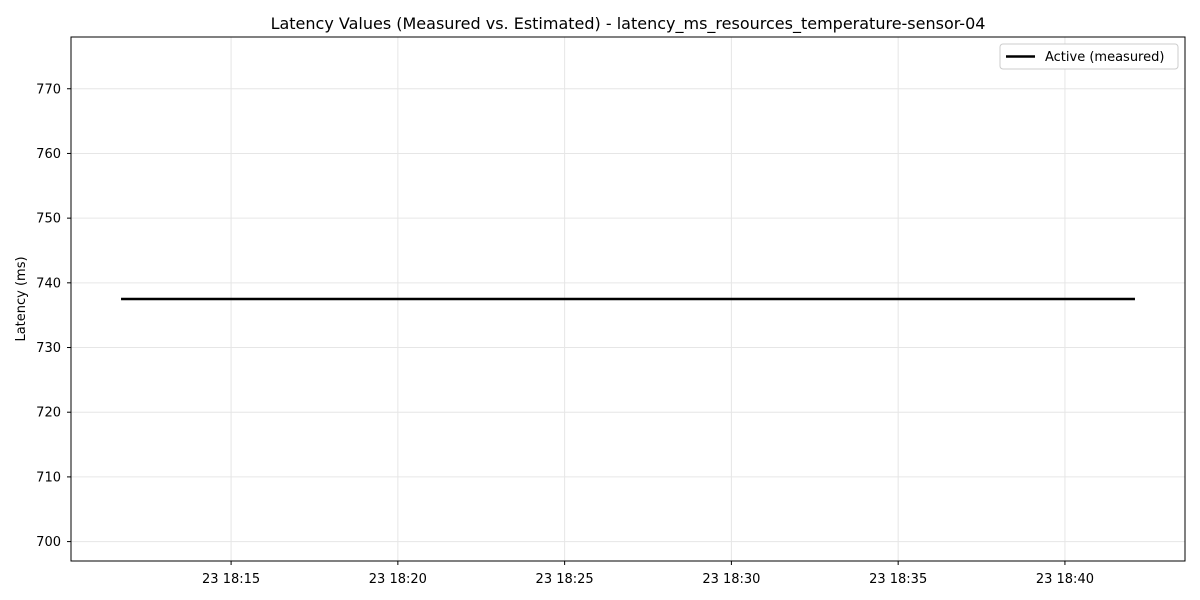 The width and height of the screenshot is (1200, 600). I want to click on x-tick-label: 23 18:15, so click(231, 579).